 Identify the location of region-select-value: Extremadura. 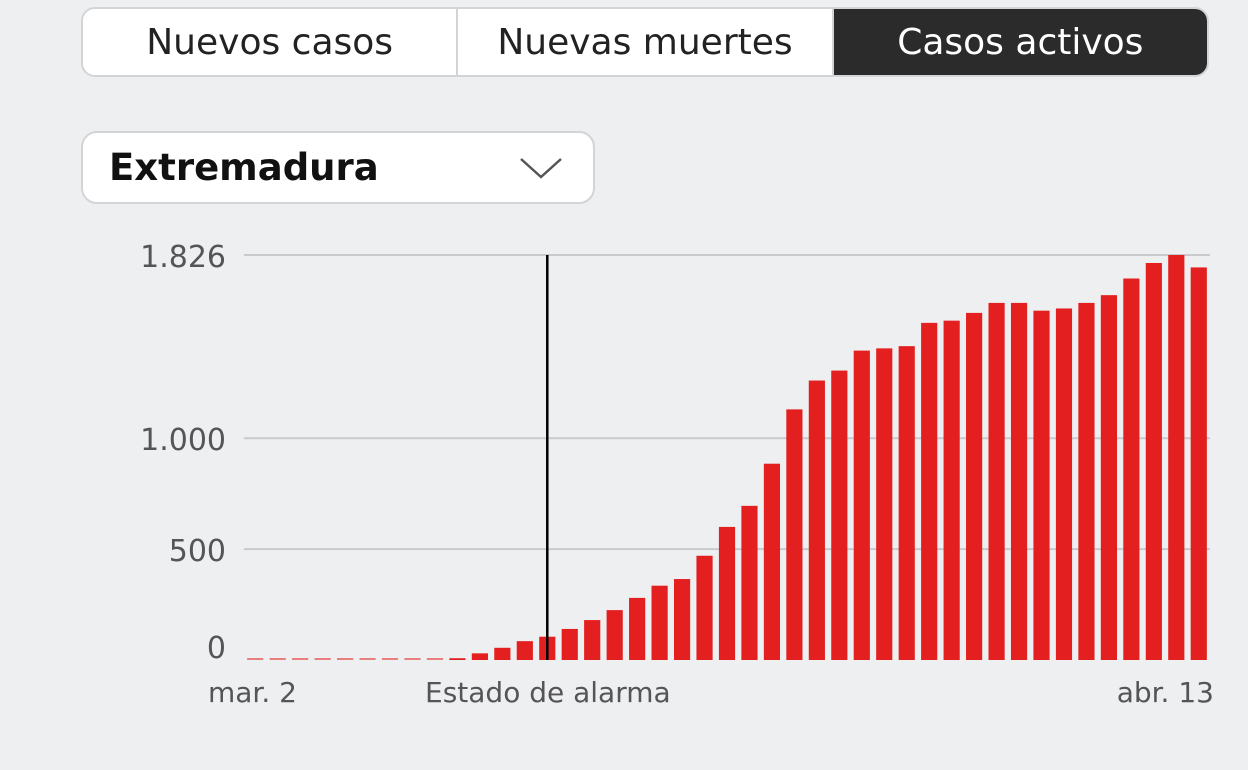
(244, 167).